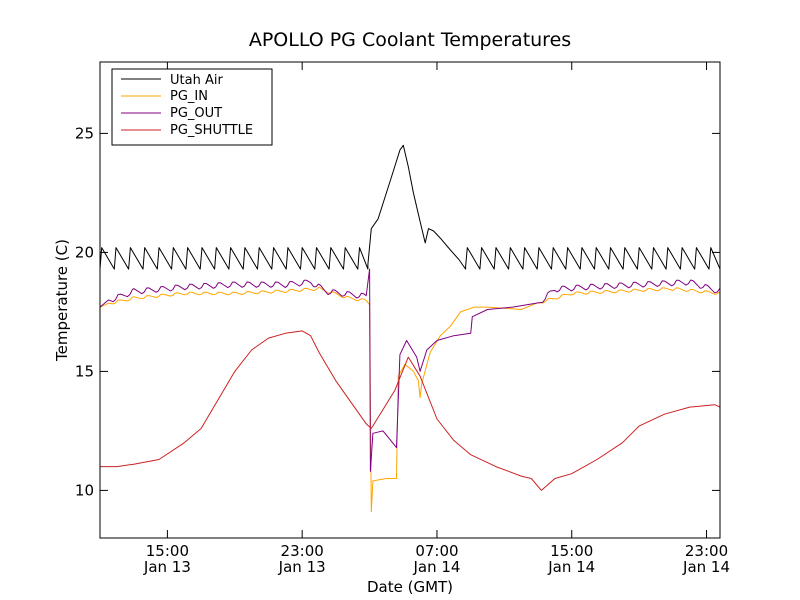 This screenshot has width=800, height=600. What do you see at coordinates (196, 113) in the screenshot?
I see `legend-label-pg-out: PG_OUT` at bounding box center [196, 113].